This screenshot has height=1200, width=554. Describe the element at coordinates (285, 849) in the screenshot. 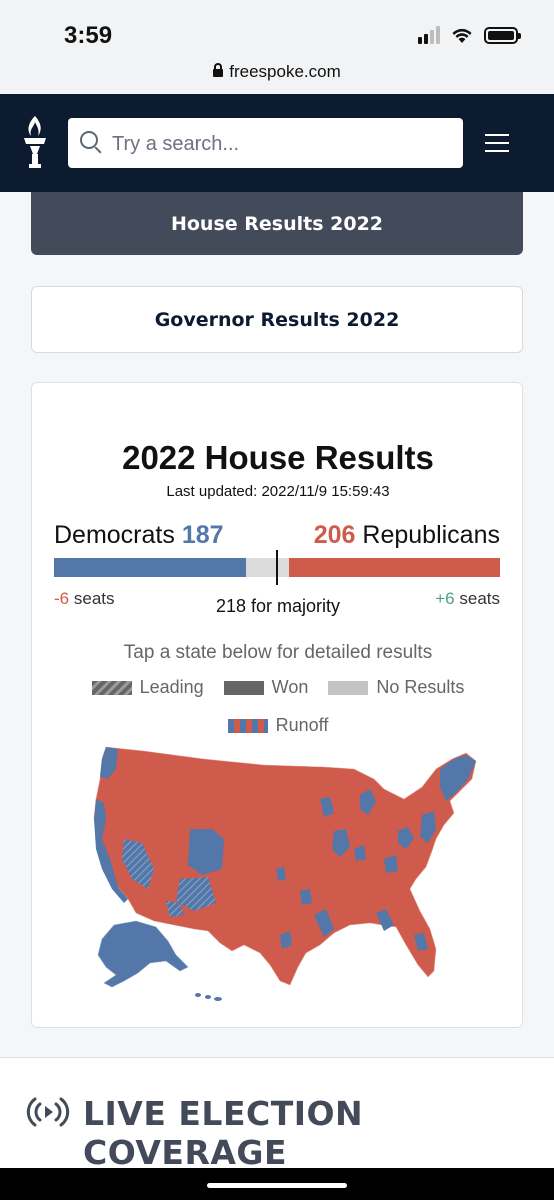

I see `democrat-districts` at that location.